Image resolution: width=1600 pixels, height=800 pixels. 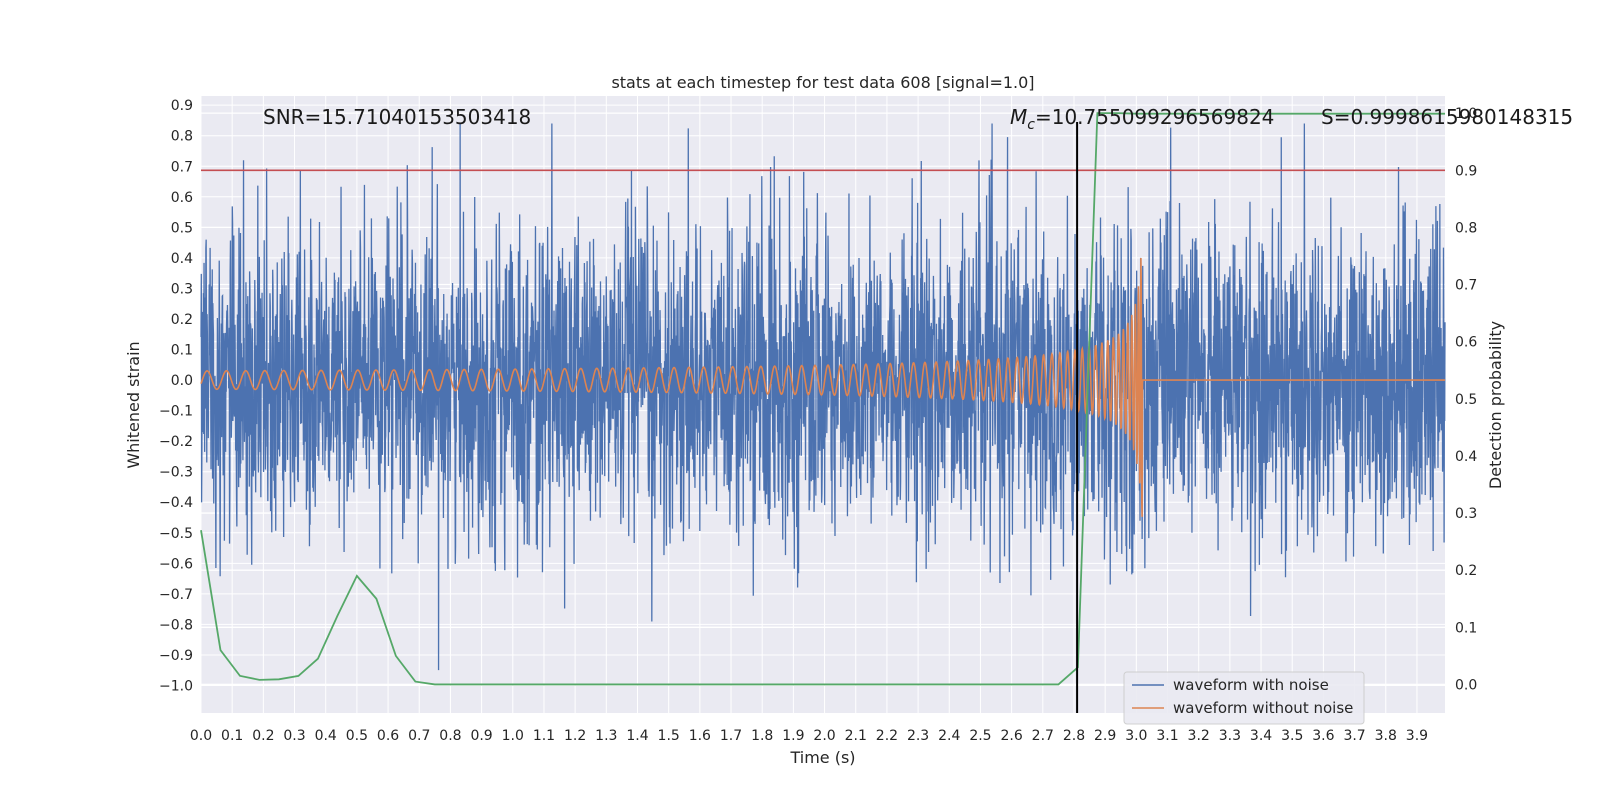 I want to click on x-tick-label: 0.7, so click(x=419, y=736).